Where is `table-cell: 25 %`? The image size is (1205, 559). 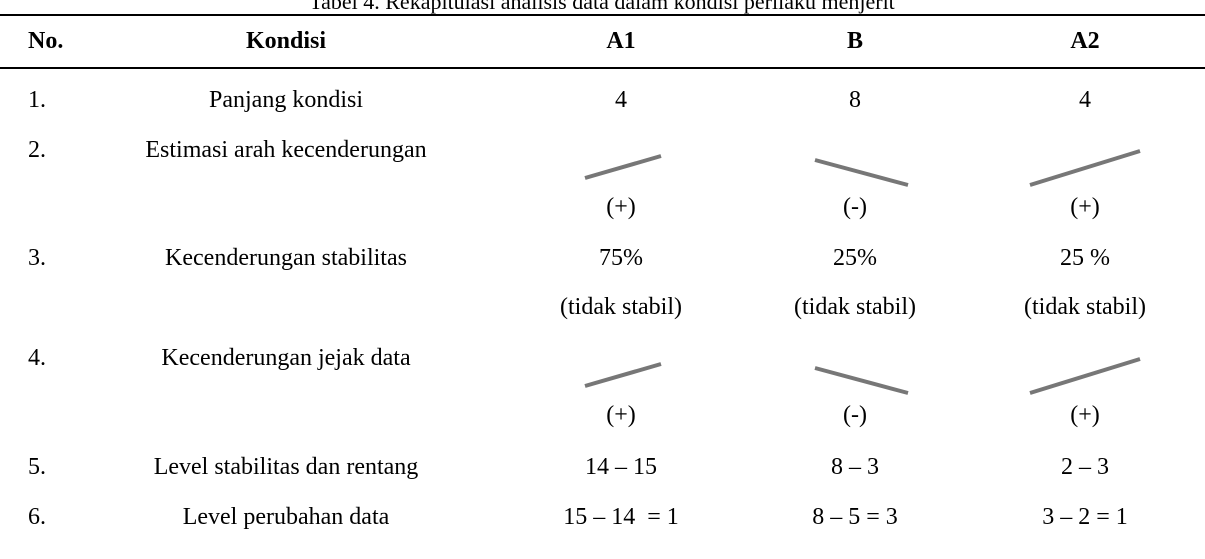 table-cell: 25 % is located at coordinates (1085, 258).